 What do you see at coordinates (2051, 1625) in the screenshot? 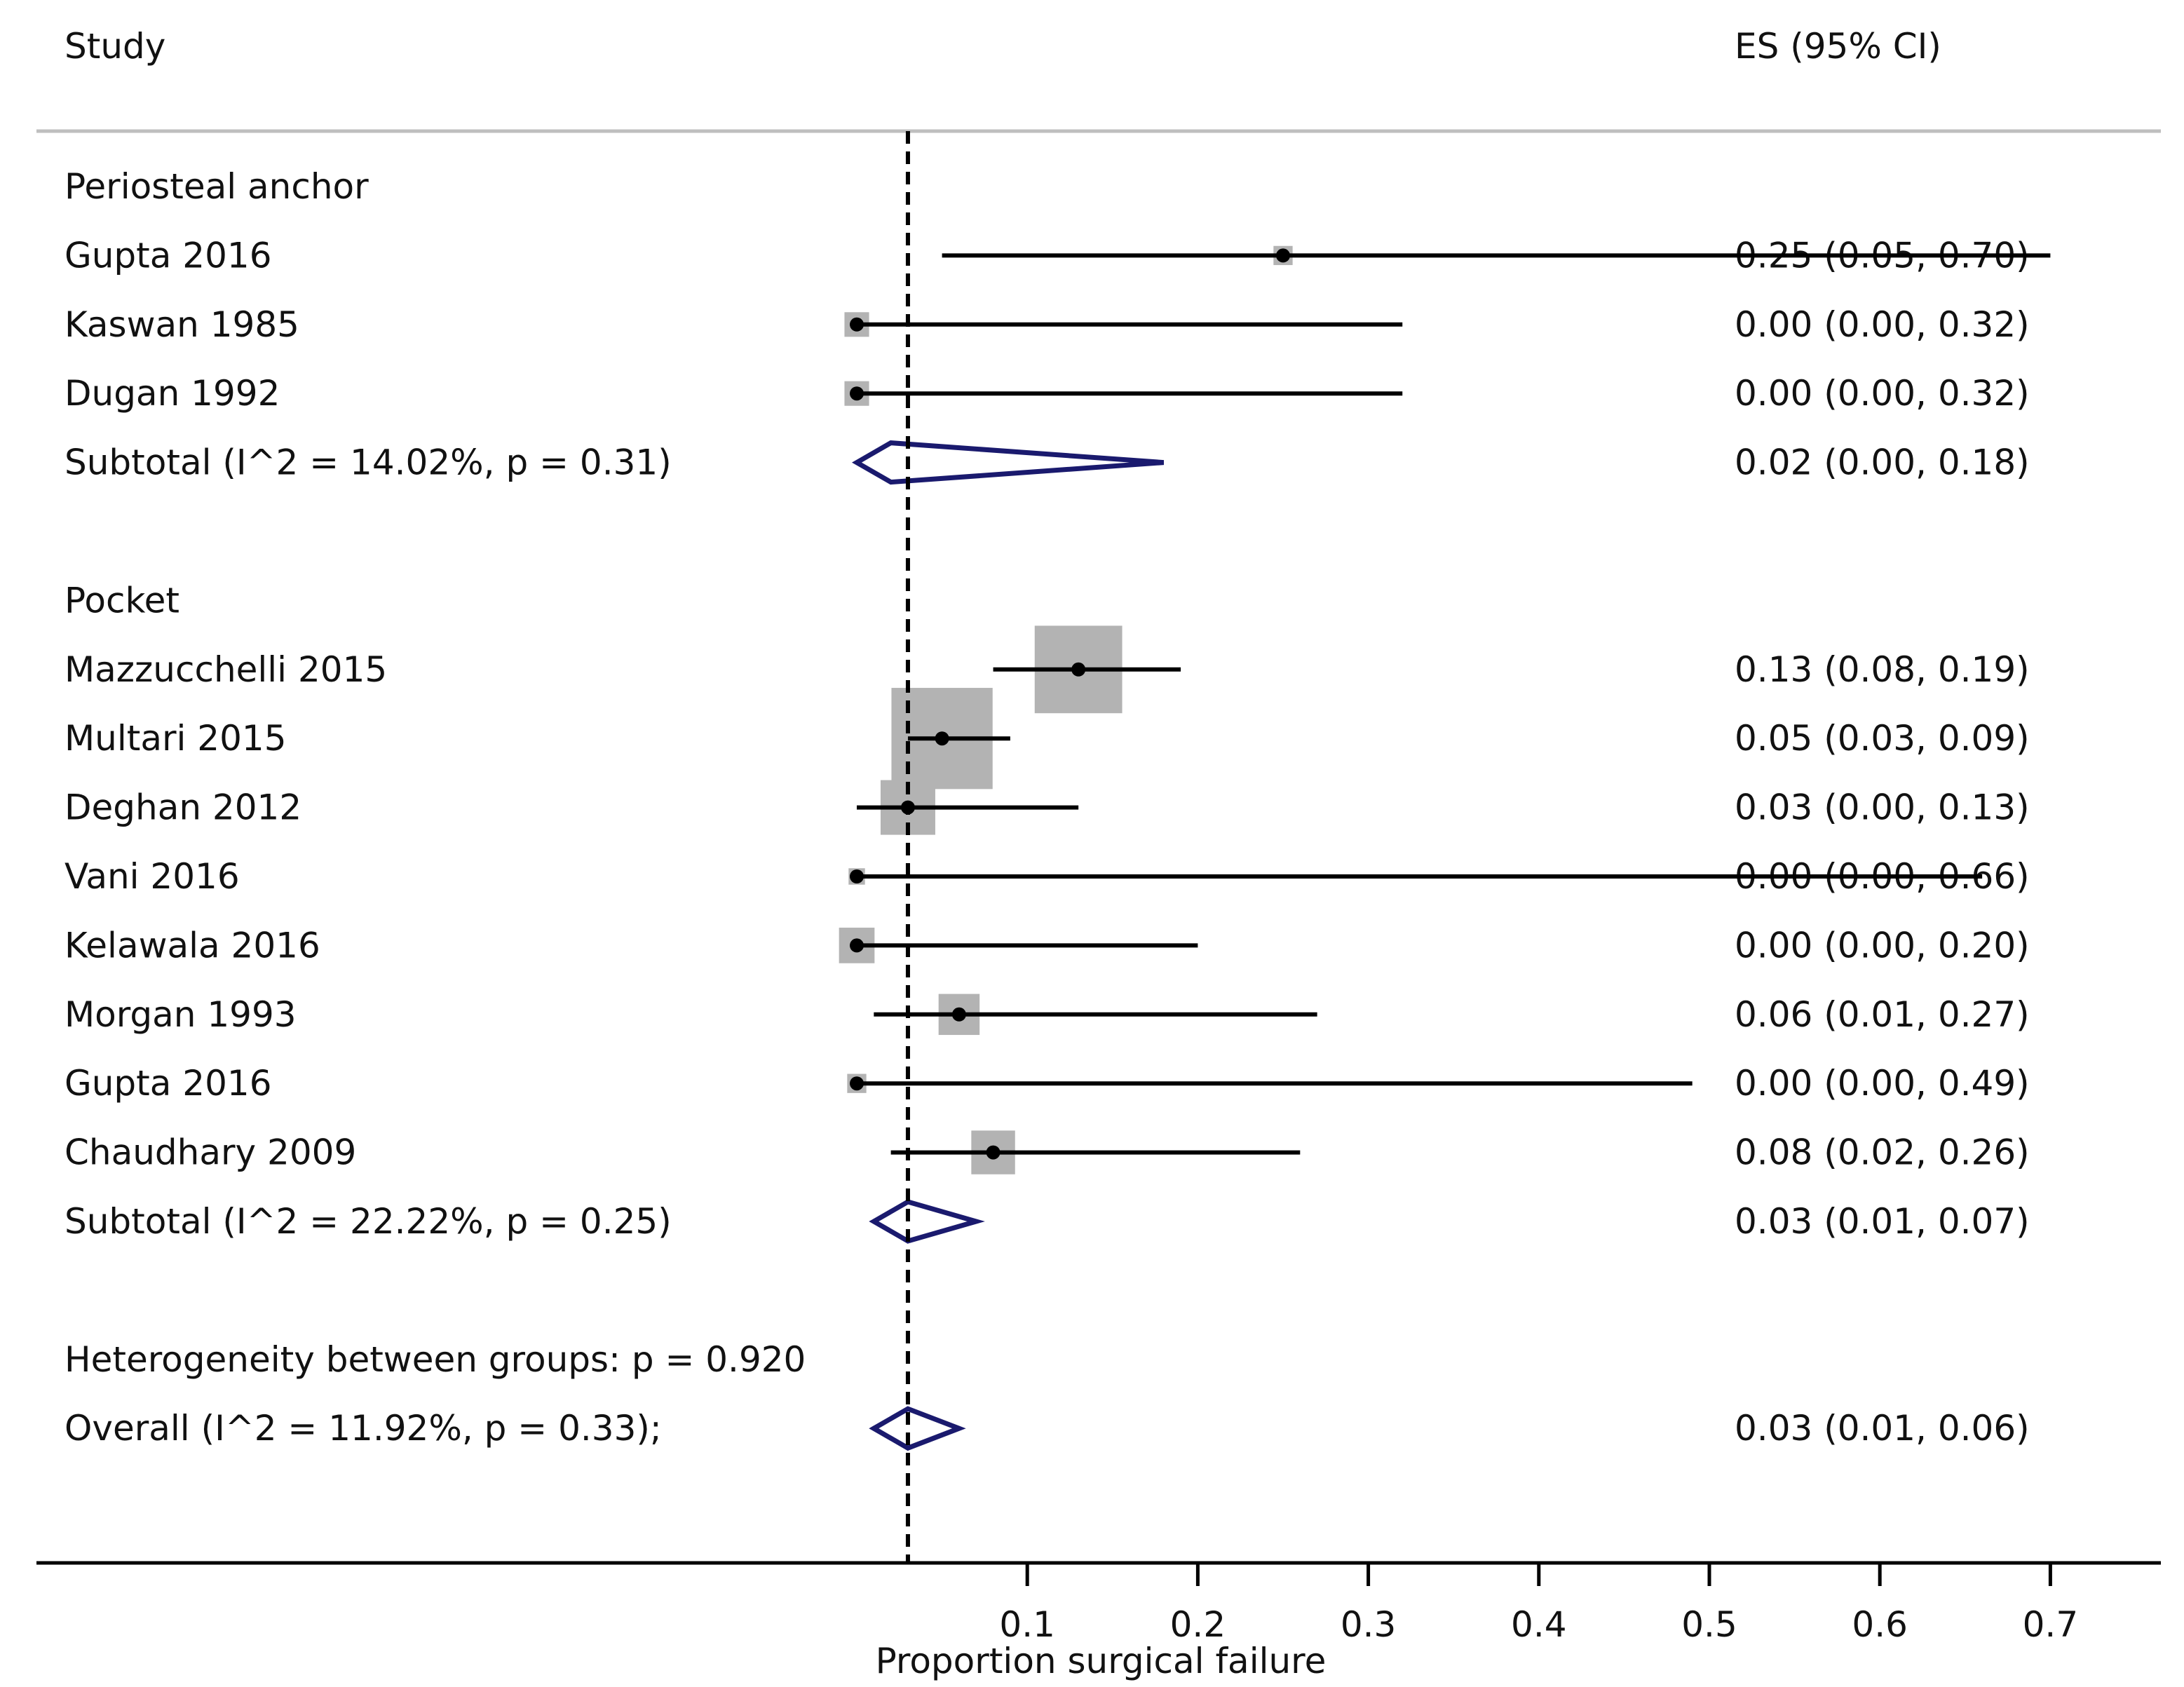
I see `x-tick-label: 0.7` at bounding box center [2051, 1625].